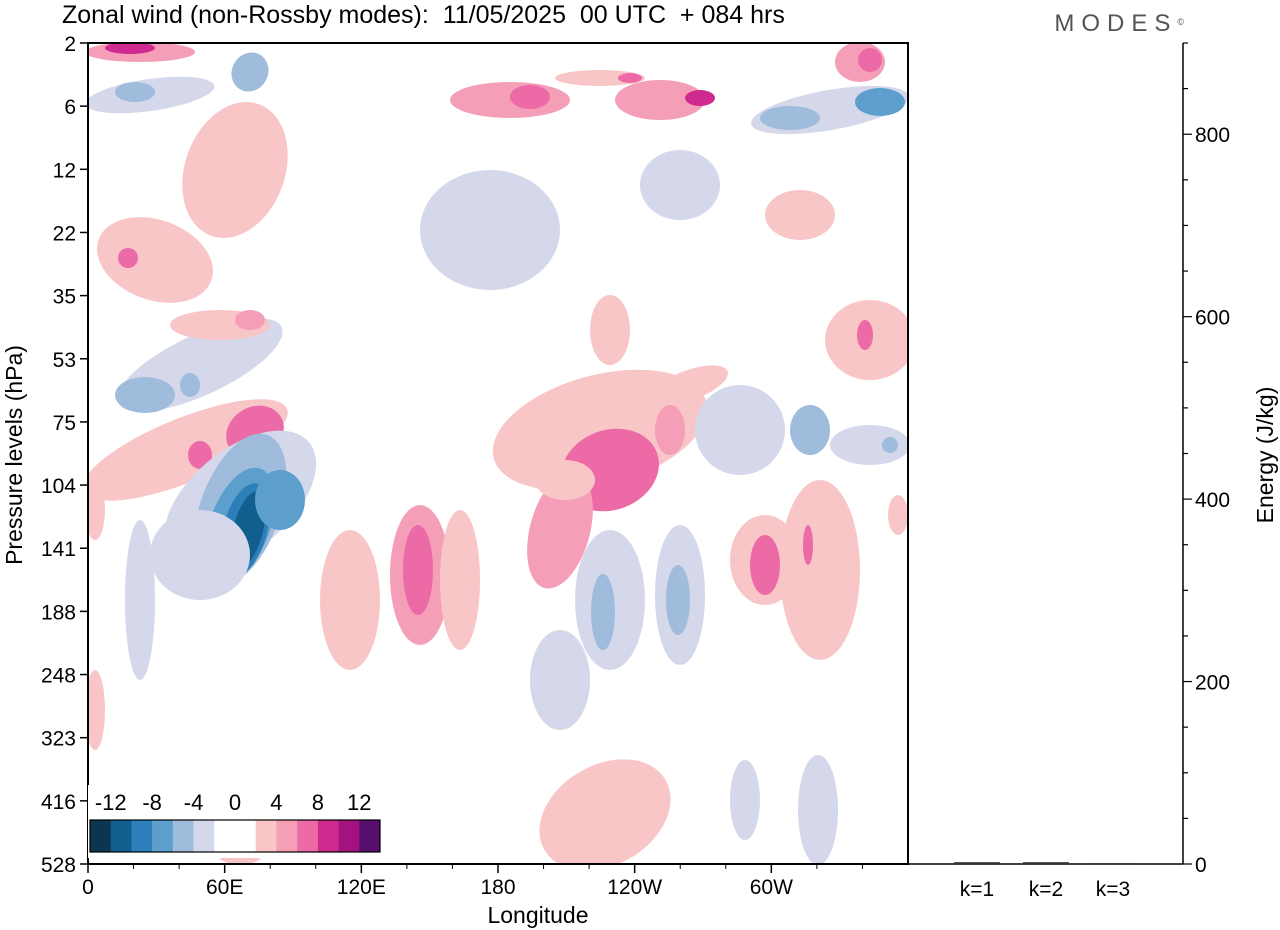 This screenshot has height=930, width=1280. What do you see at coordinates (58, 486) in the screenshot?
I see `y-tick-label: 104` at bounding box center [58, 486].